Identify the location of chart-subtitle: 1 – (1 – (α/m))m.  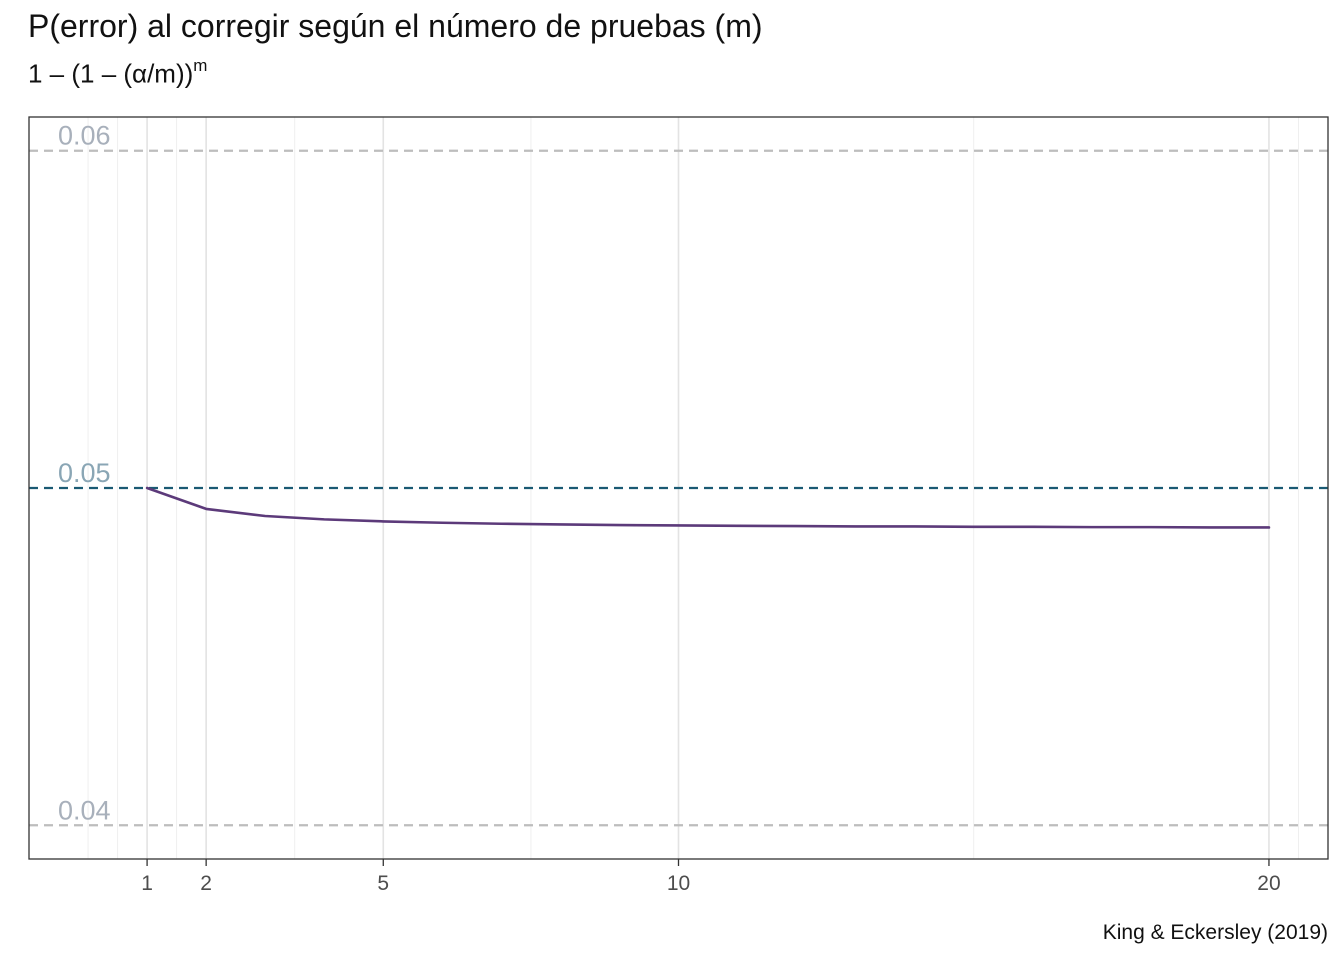
(118, 73).